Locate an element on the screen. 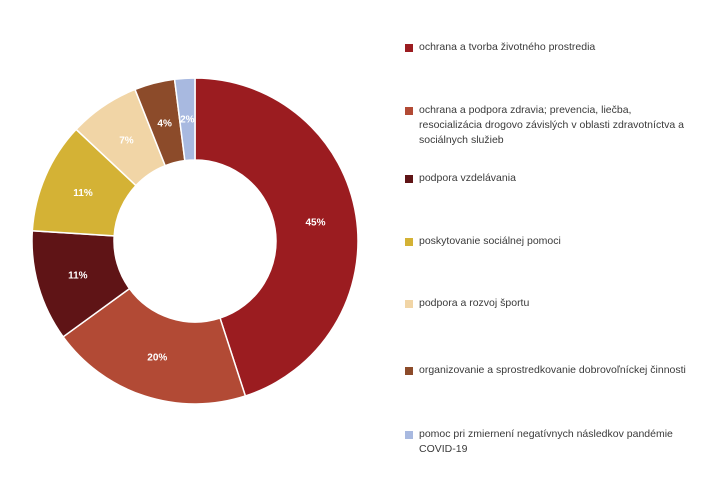  legend-item-4: podpora a rozvoj športu is located at coordinates (550, 303).